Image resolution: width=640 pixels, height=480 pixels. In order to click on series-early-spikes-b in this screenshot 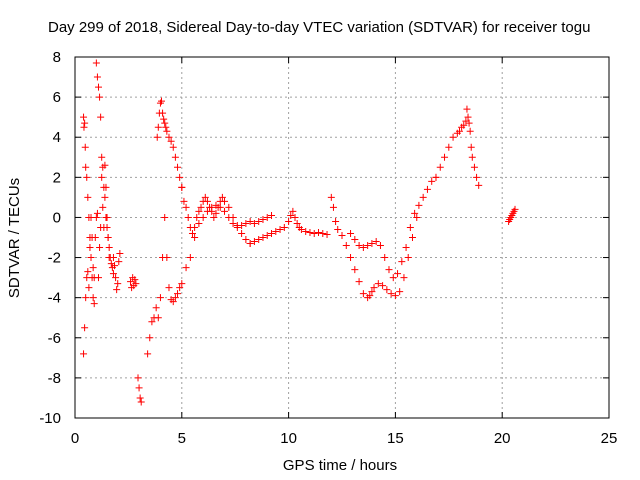, I will do `click(96, 183)`.